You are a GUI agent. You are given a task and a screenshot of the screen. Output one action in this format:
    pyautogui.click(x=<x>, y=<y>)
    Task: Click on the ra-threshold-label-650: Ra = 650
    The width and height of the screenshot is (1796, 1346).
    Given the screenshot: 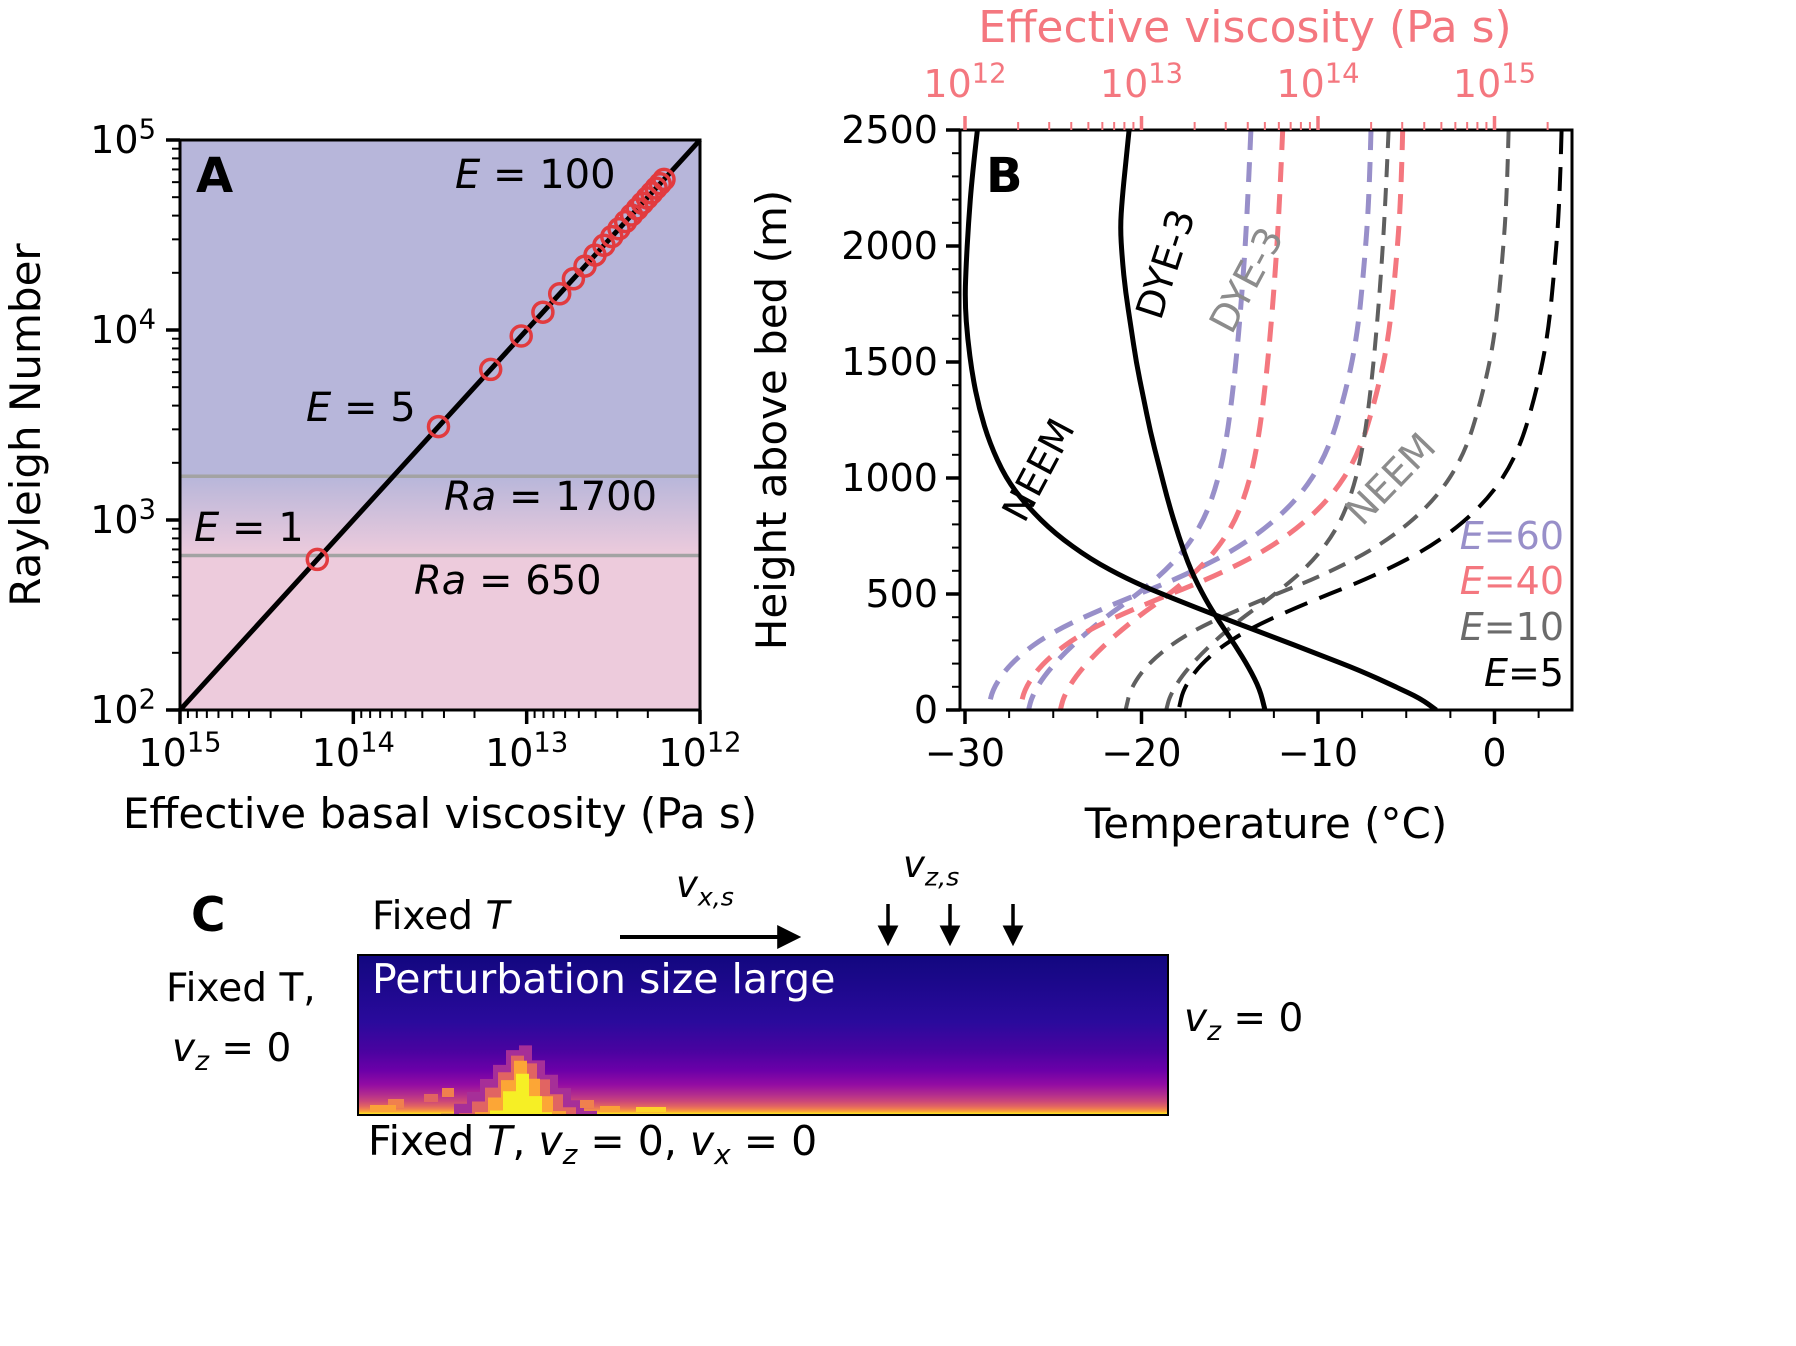 What is the action you would take?
    pyautogui.click(x=508, y=581)
    